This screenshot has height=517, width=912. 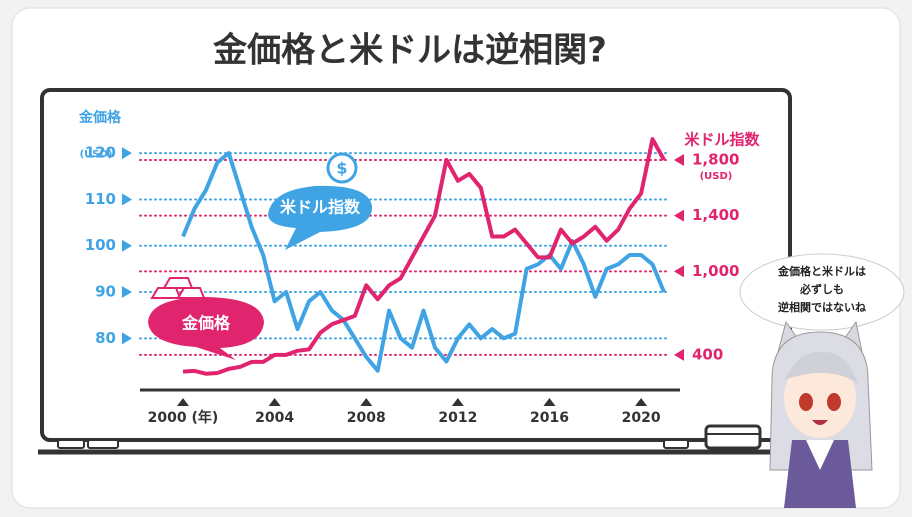 What do you see at coordinates (821, 271) in the screenshot?
I see `speech-line: 金価格と米ドルは` at bounding box center [821, 271].